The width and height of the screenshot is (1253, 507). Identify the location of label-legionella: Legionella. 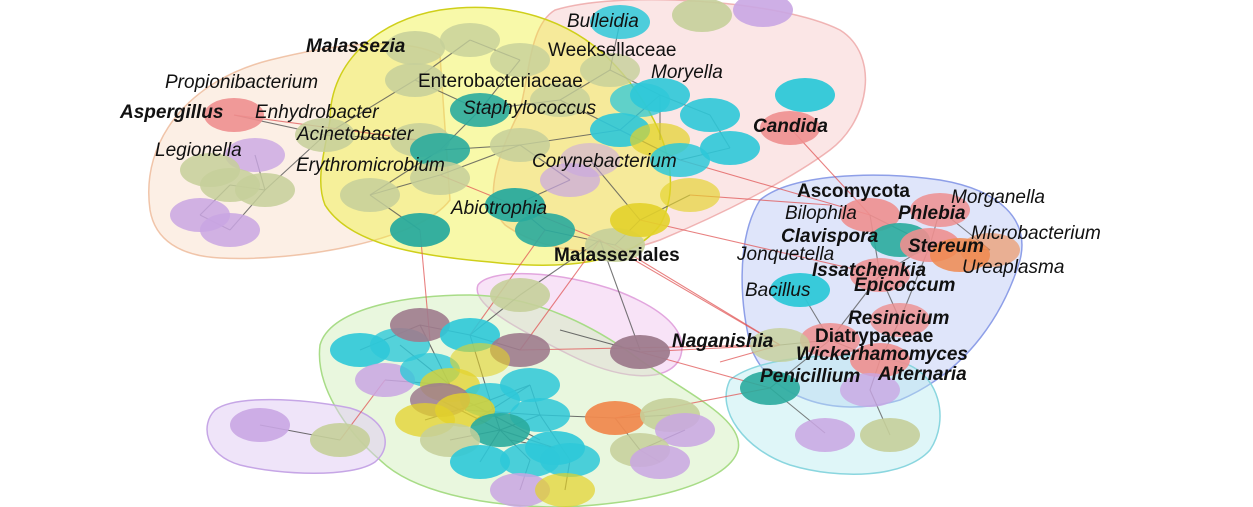
(198, 150).